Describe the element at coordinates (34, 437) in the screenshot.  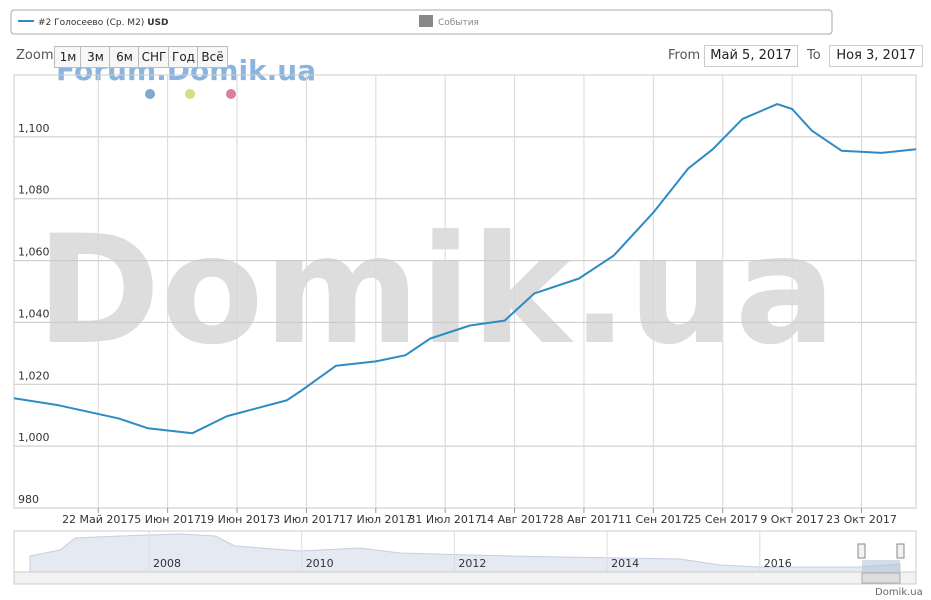
I see `y-tick-label: 1,000` at that location.